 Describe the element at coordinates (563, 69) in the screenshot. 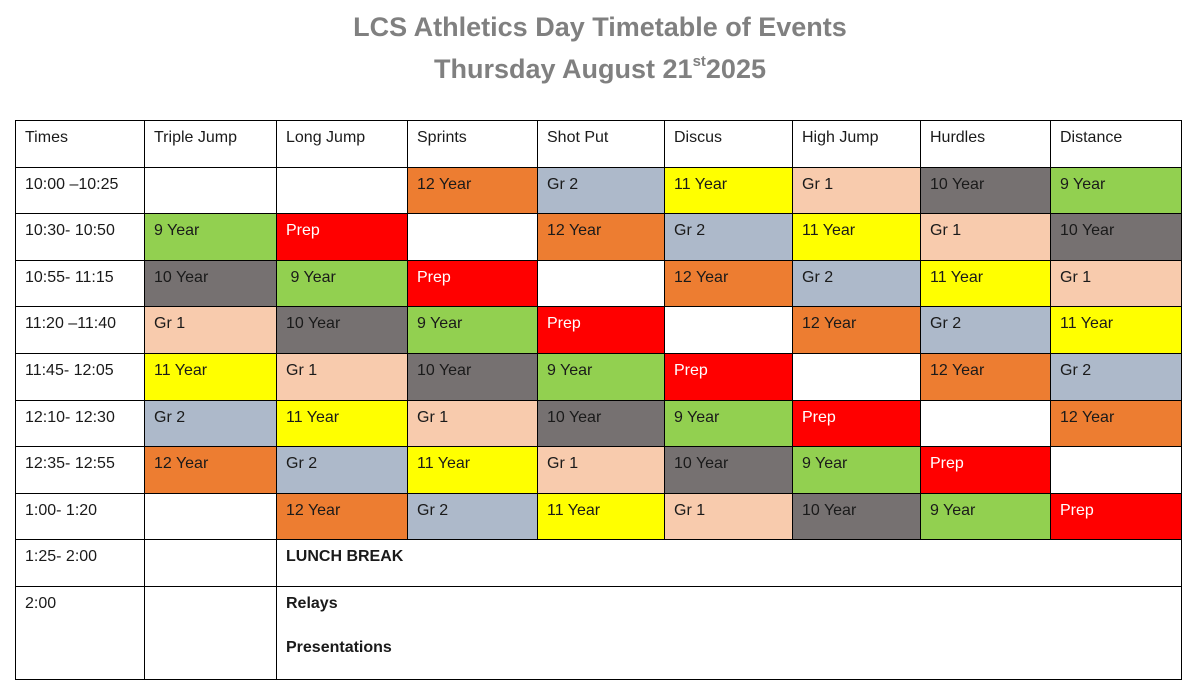

I see `title-date: Thursday August 21` at that location.